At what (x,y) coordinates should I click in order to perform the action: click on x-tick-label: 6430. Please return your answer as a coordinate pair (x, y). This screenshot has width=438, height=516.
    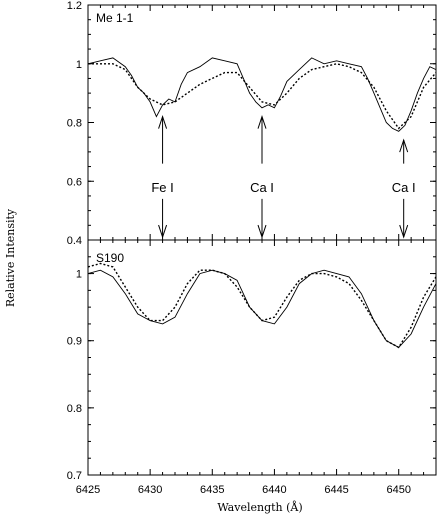
    Looking at the image, I should click on (150, 490).